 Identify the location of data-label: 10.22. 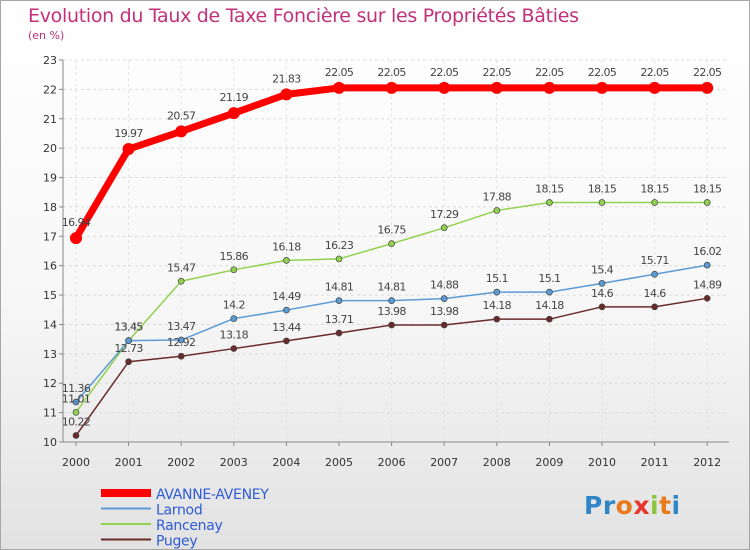
(76, 422).